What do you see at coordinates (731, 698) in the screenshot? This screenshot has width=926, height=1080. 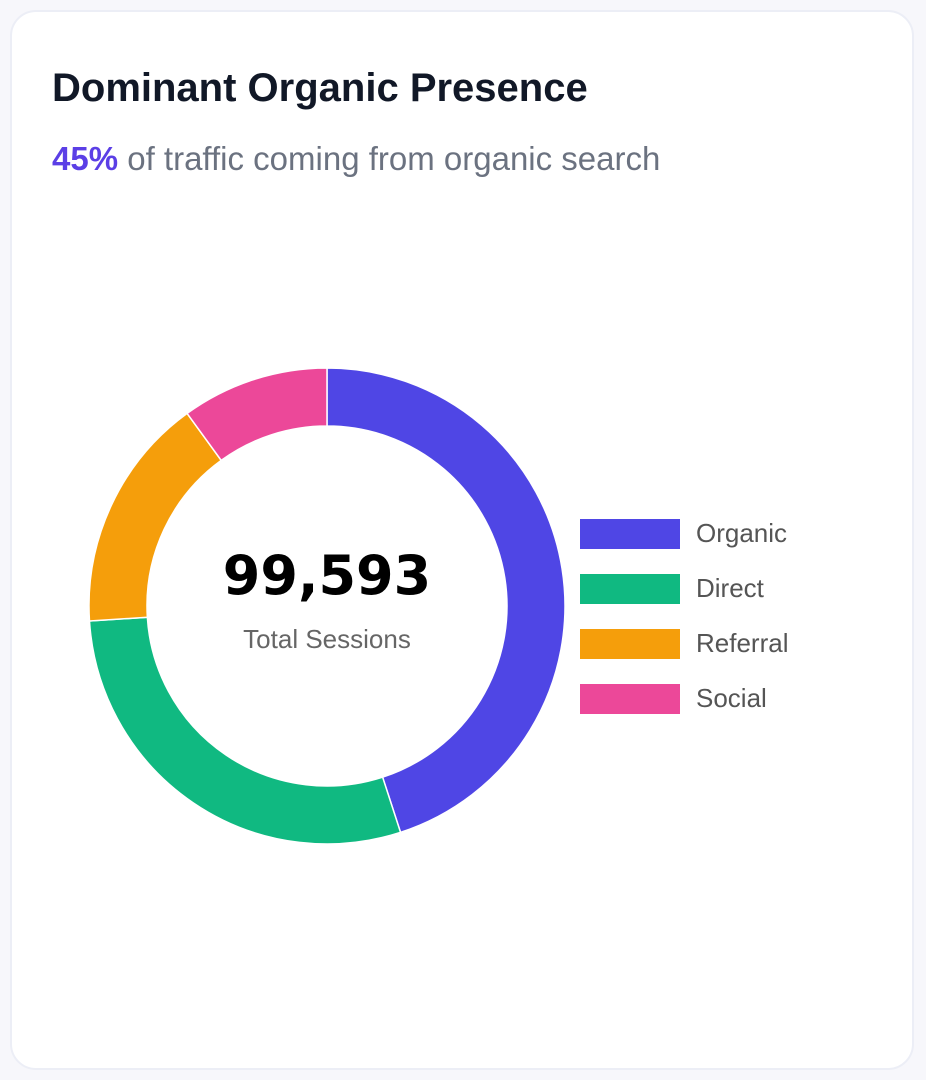 I see `legend-label: Social` at bounding box center [731, 698].